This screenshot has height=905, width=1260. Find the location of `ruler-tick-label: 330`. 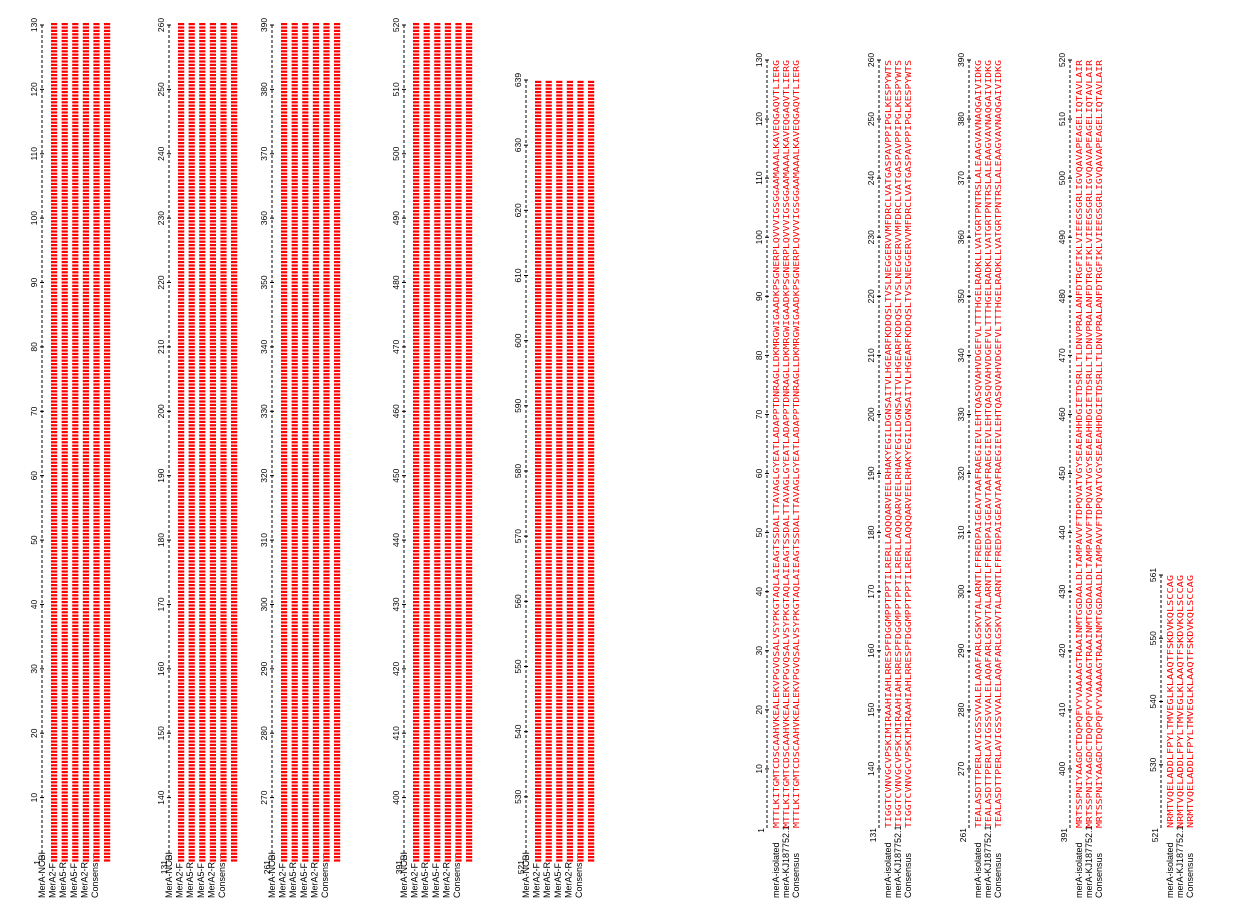

ruler-tick-label: 330 is located at coordinates (264, 411).